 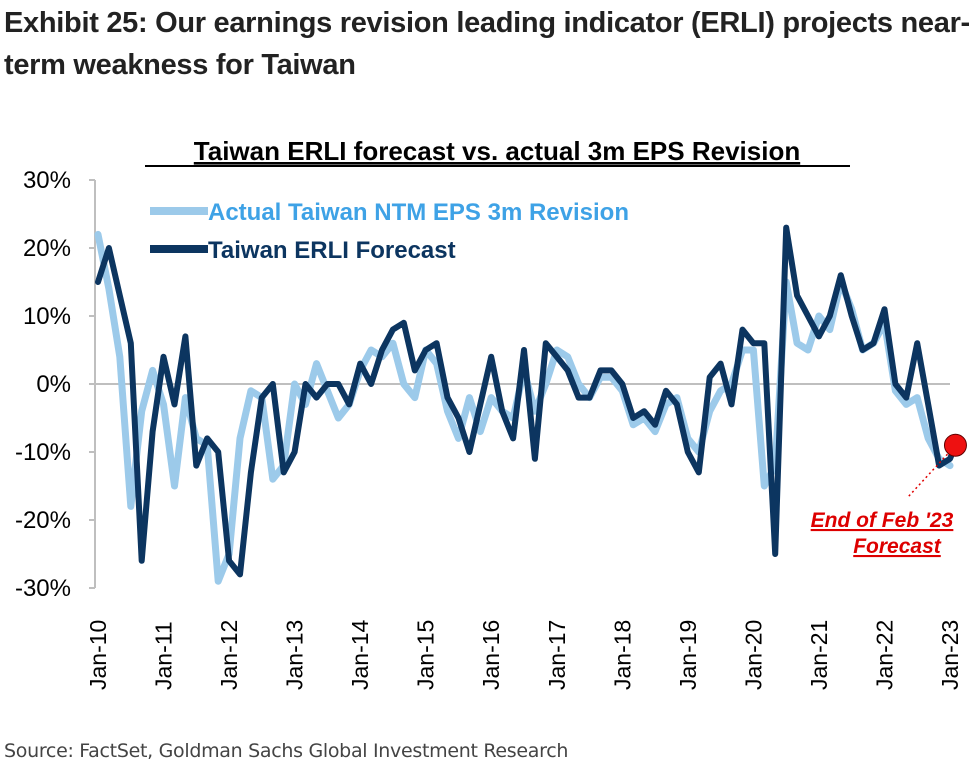 What do you see at coordinates (688, 655) in the screenshot?
I see `x-tick-label: Jan-19` at bounding box center [688, 655].